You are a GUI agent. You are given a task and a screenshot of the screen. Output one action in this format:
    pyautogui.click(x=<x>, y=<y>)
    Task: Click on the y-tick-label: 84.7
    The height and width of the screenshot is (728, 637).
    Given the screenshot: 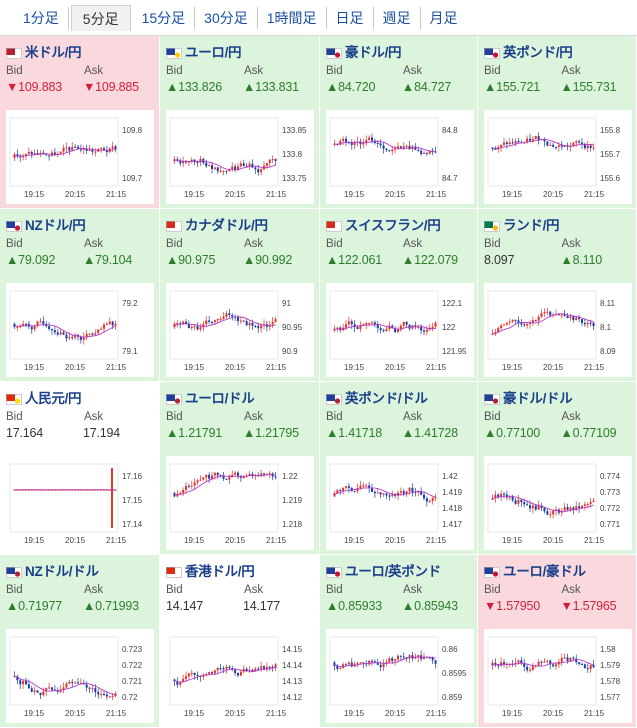 What is the action you would take?
    pyautogui.click(x=450, y=178)
    